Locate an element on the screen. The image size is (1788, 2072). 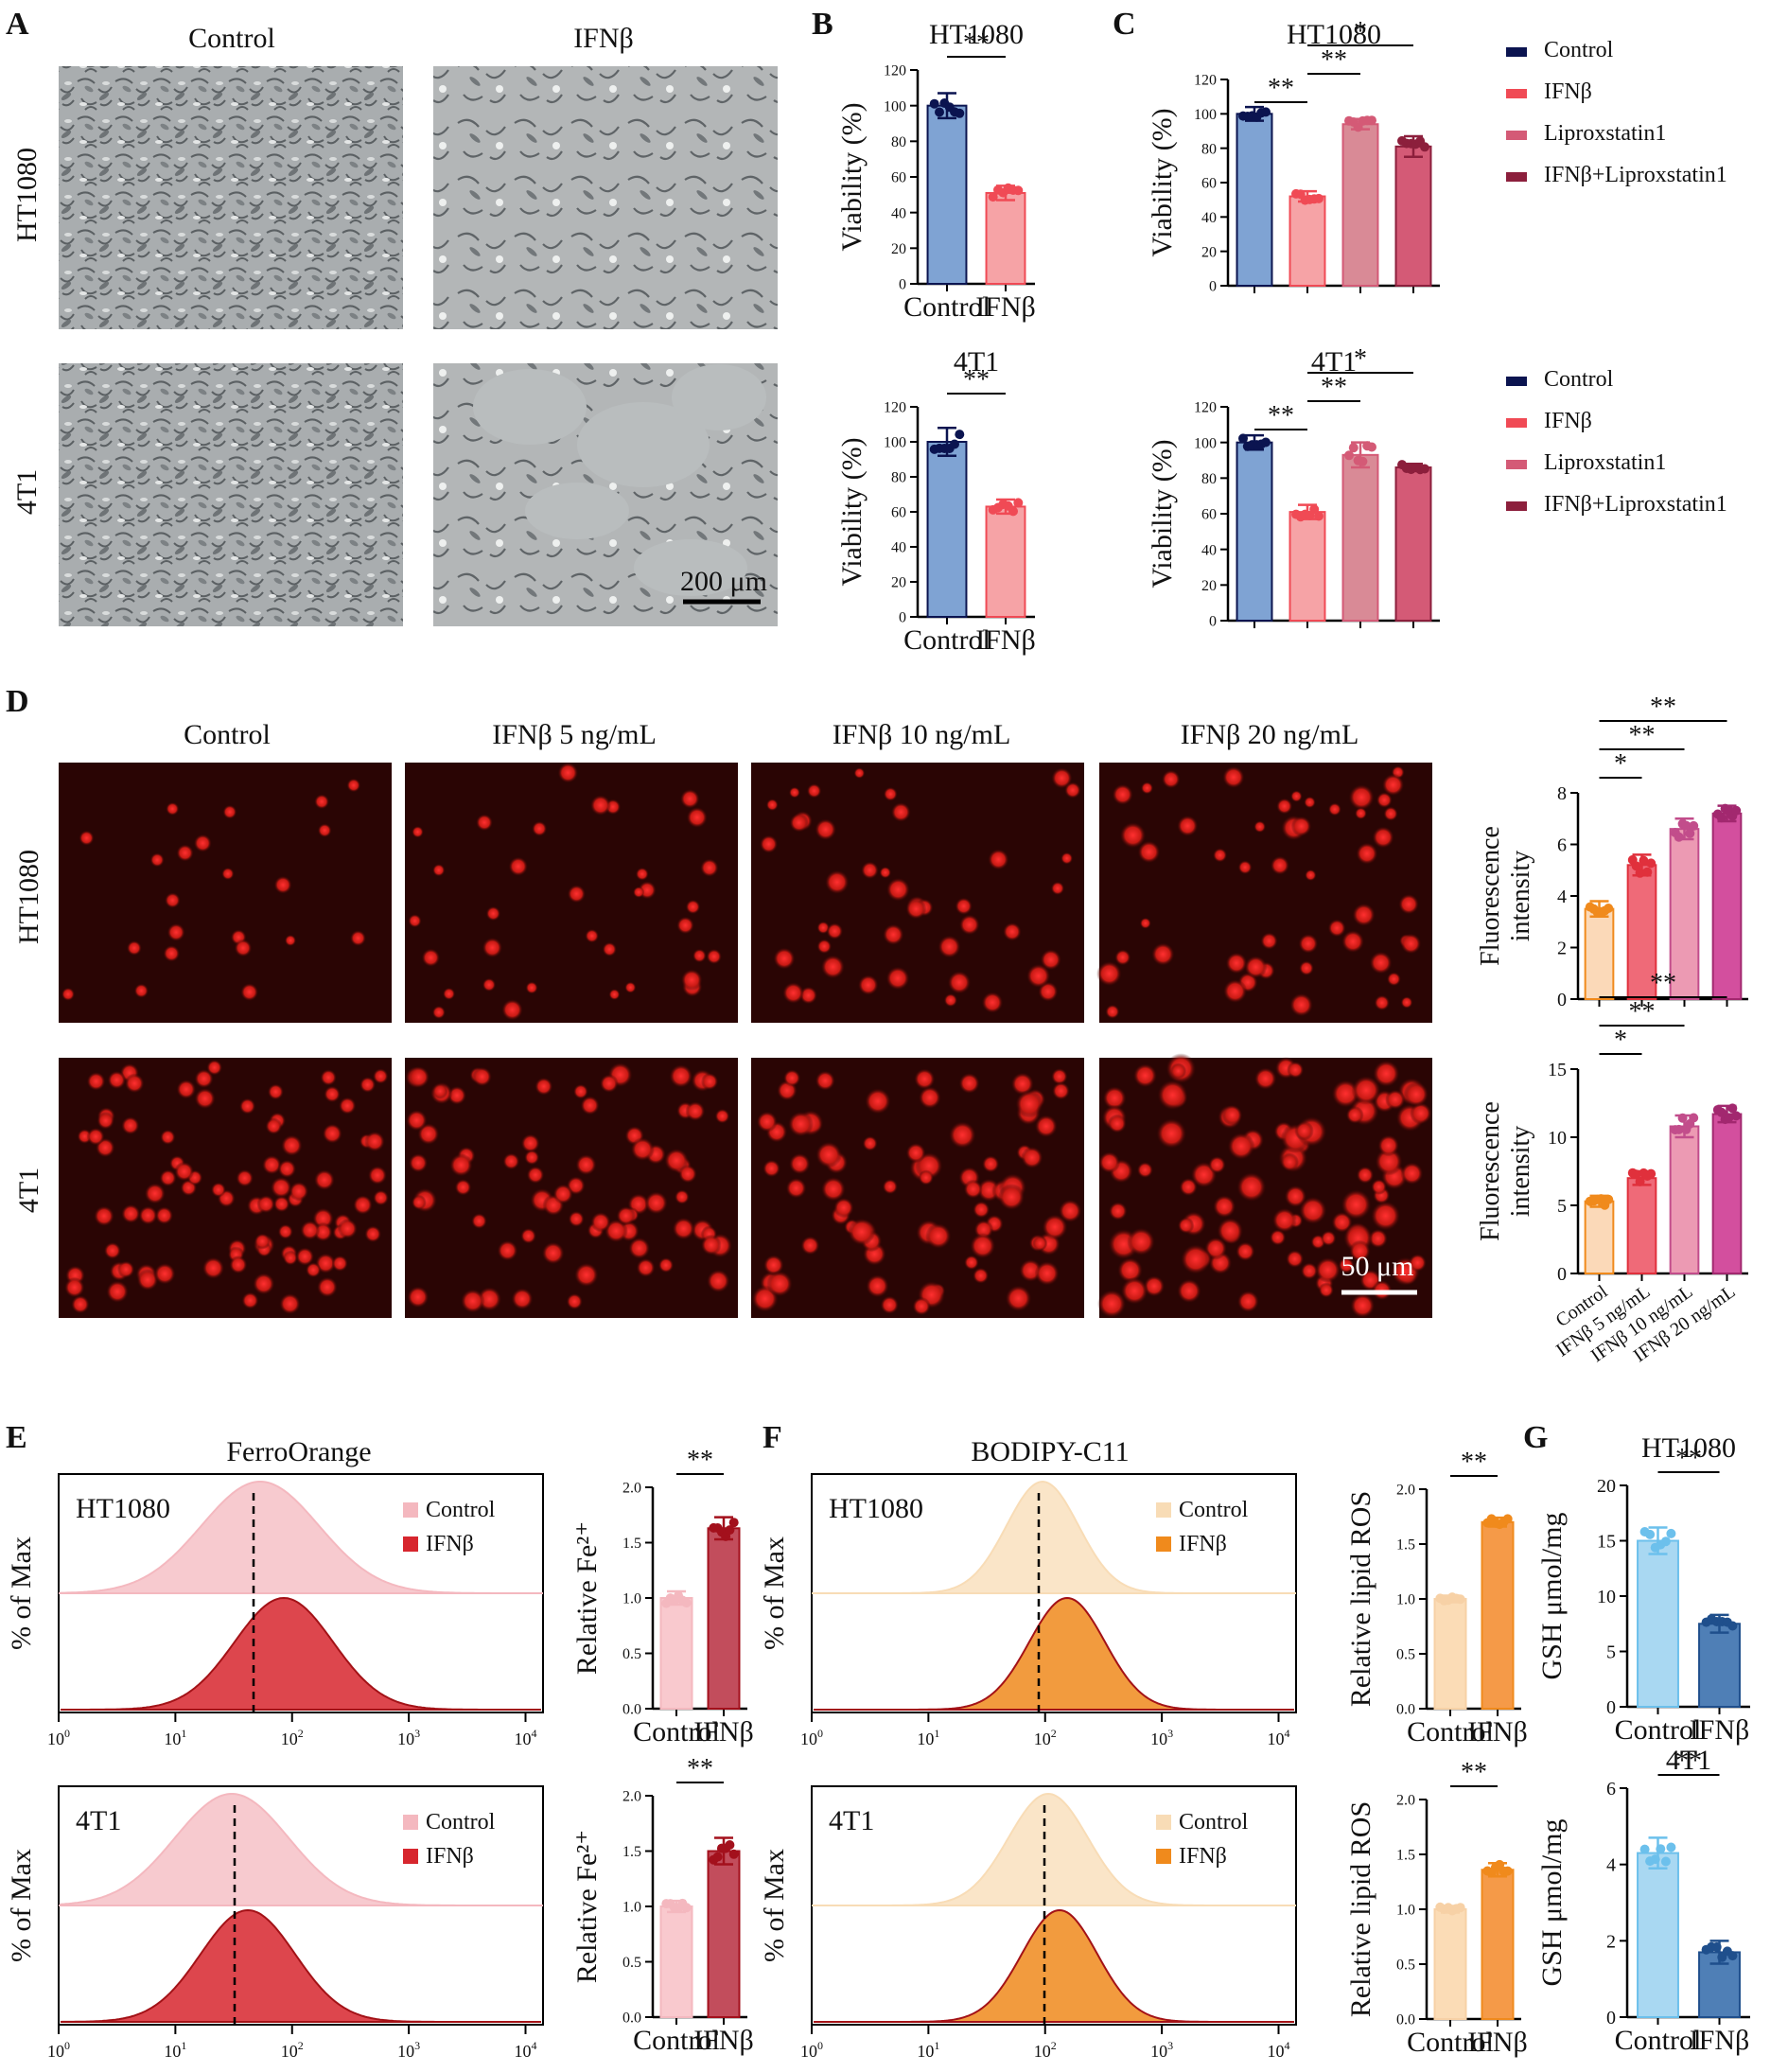
panel-letter-E: E is located at coordinates (16, 1437).